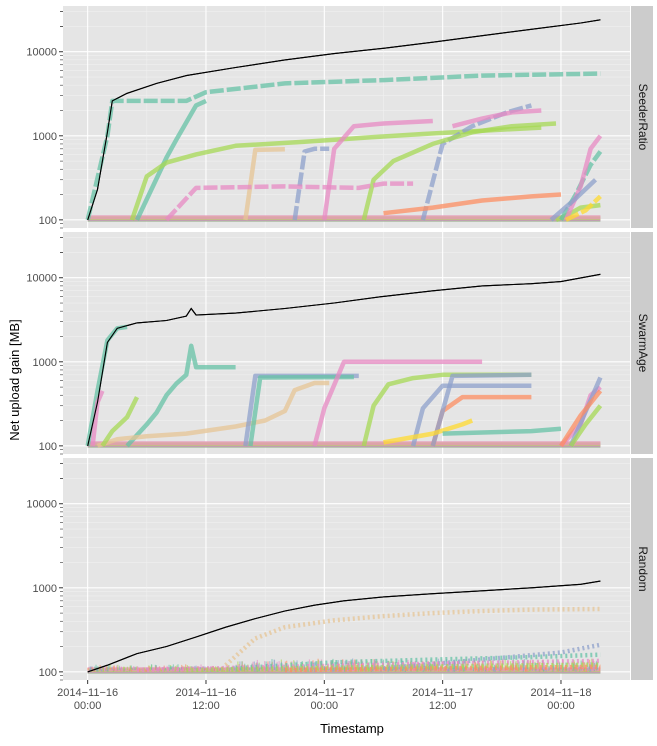 The width and height of the screenshot is (657, 746). I want to click on x-axis-label: Timestamp, so click(352, 728).